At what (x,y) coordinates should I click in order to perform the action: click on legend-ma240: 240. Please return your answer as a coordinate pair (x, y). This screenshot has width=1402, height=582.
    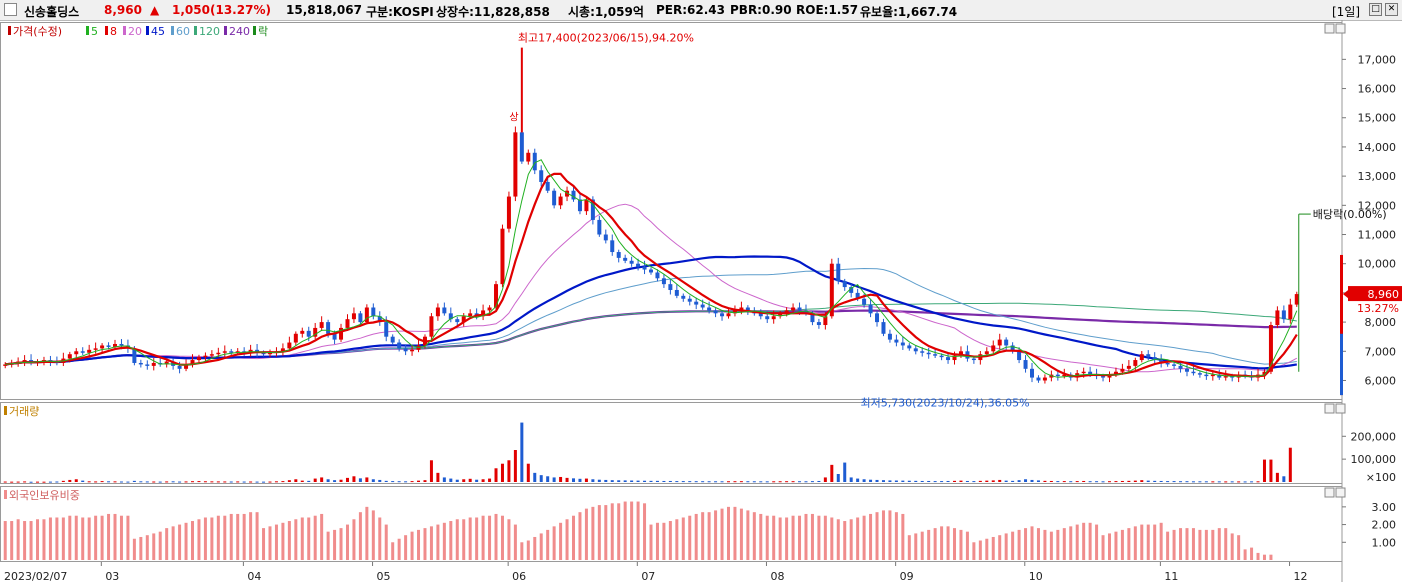
    Looking at the image, I should click on (239, 31).